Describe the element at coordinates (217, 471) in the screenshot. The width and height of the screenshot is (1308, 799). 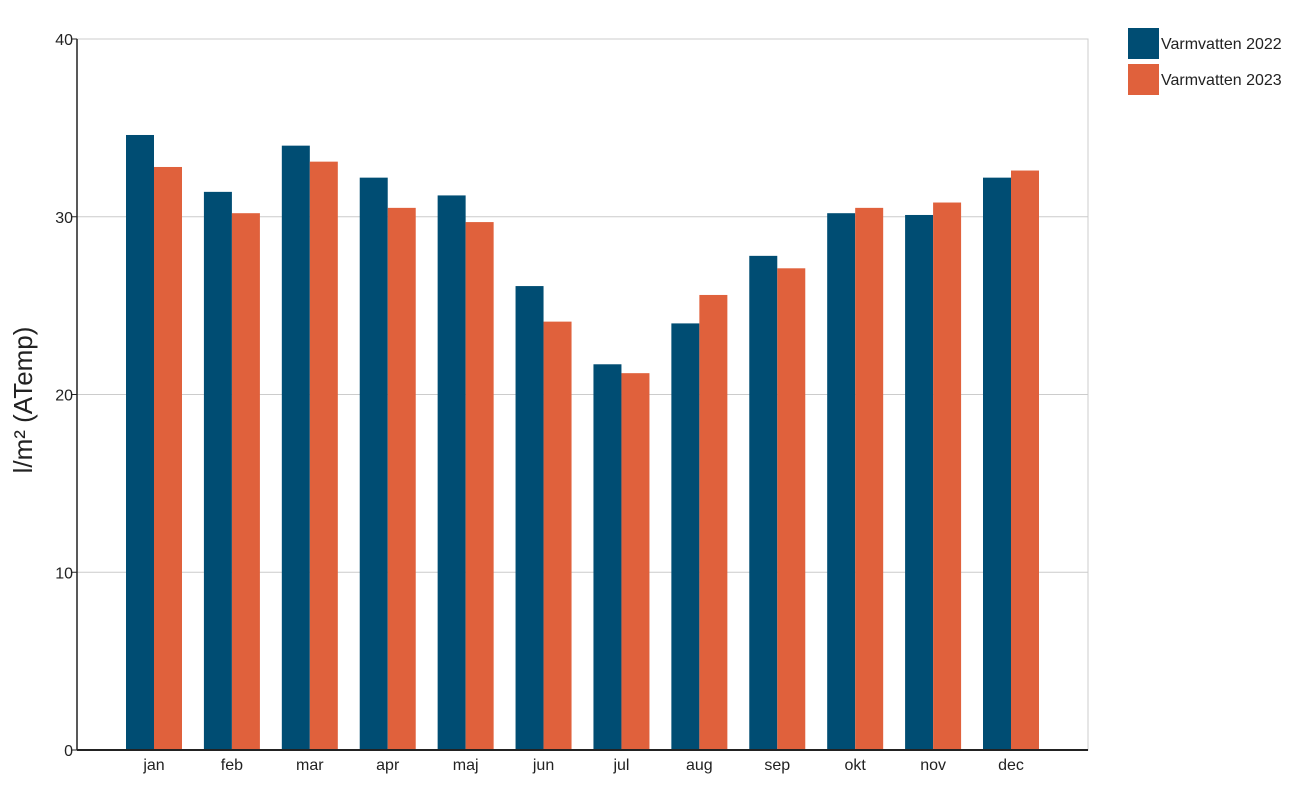
I see `bar-2022-feb` at that location.